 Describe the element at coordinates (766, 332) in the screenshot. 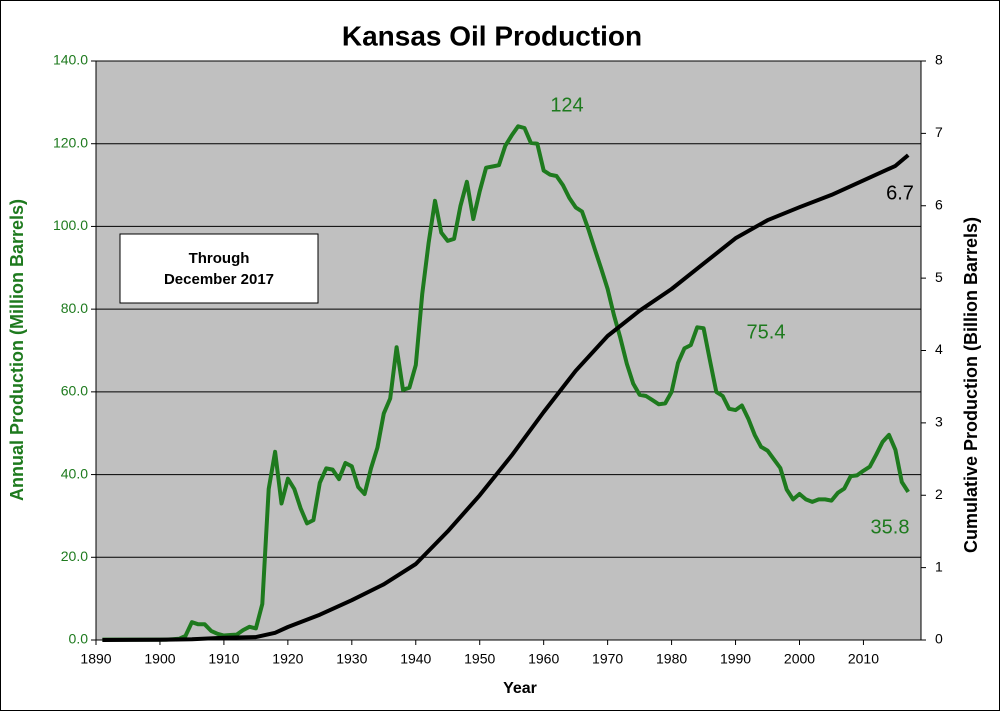

I see `annotation: 75.4` at that location.